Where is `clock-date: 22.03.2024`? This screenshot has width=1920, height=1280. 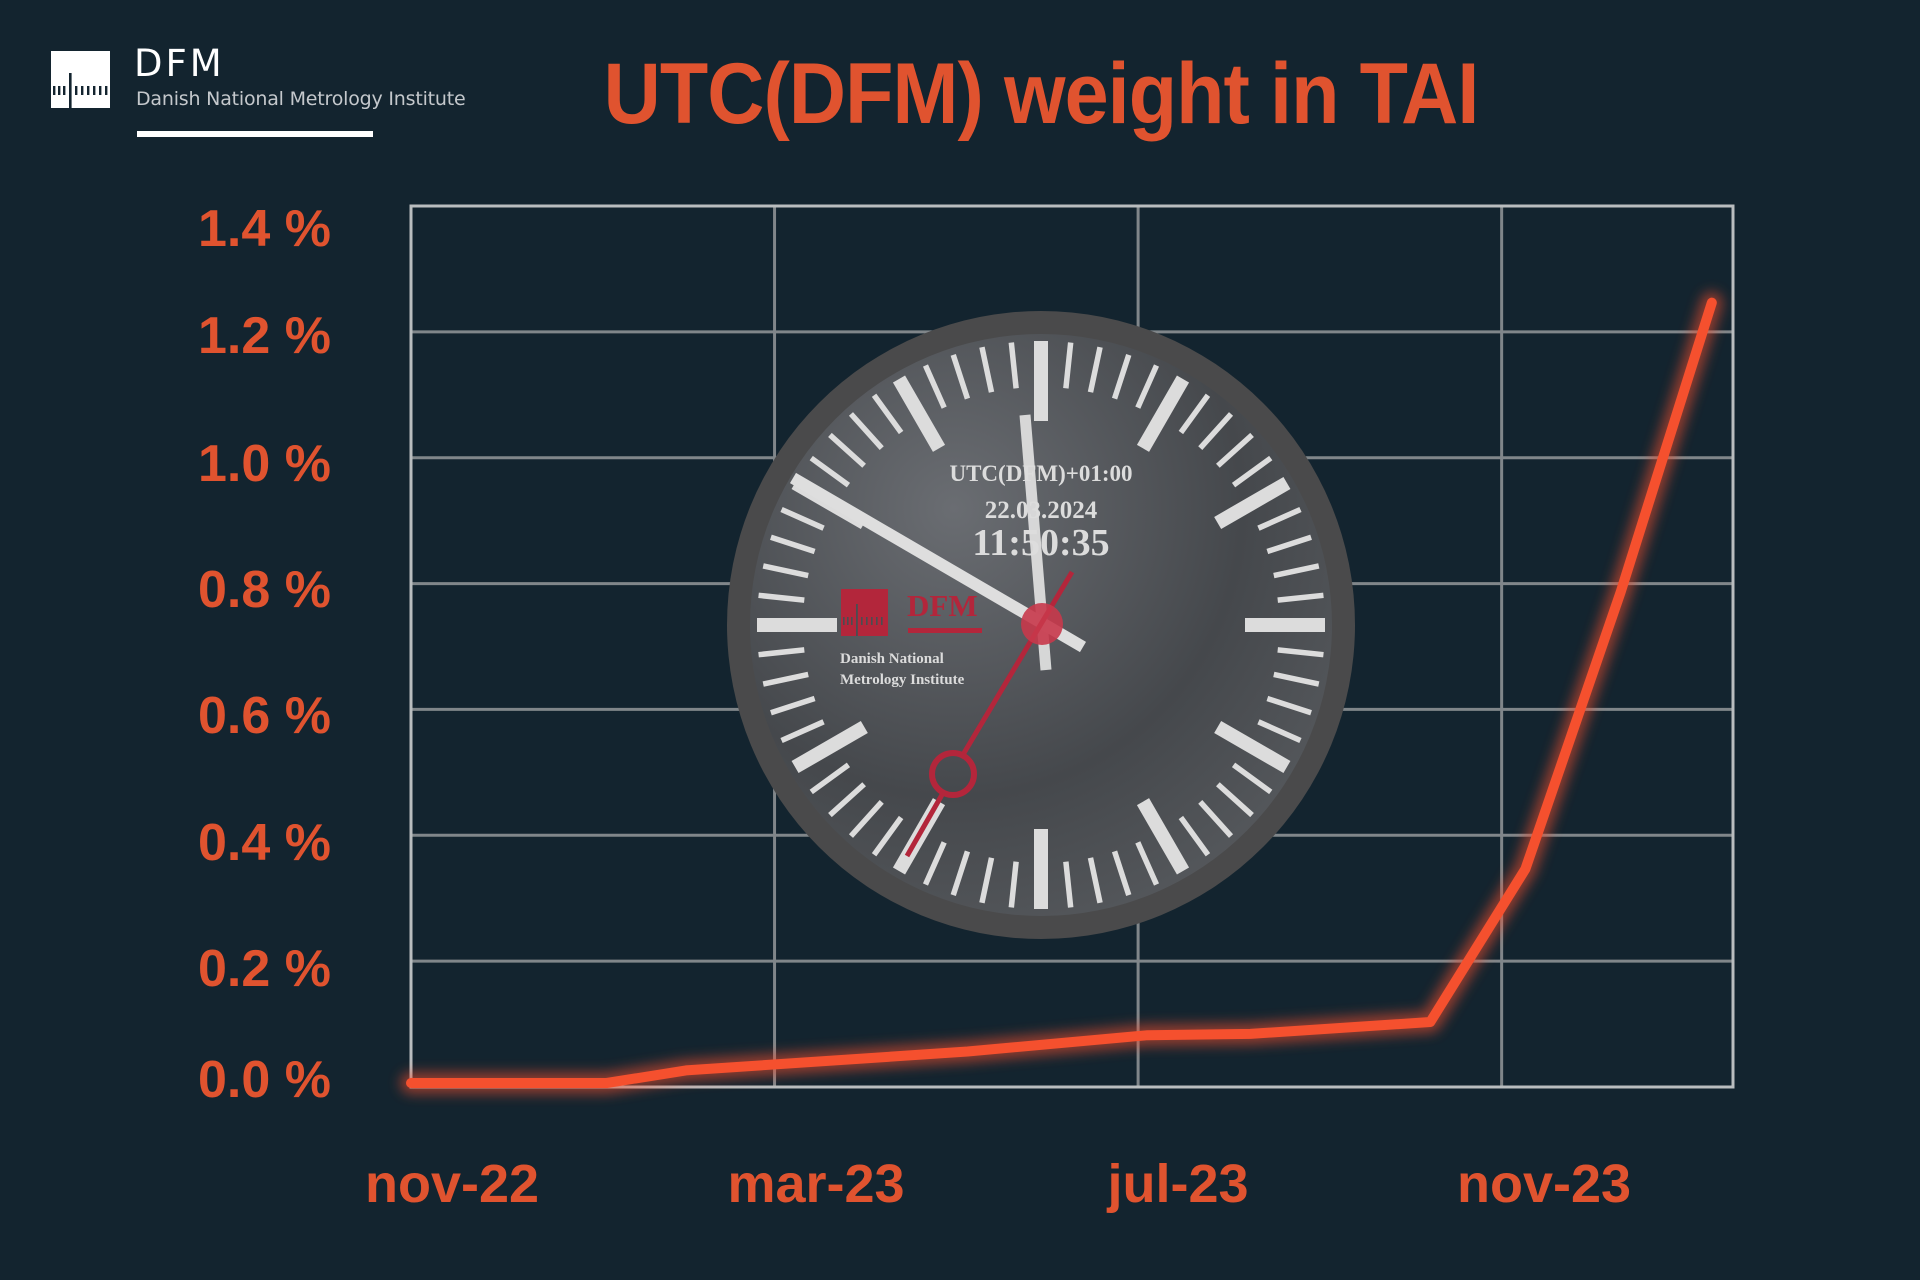
clock-date: 22.03.2024 is located at coordinates (1041, 510).